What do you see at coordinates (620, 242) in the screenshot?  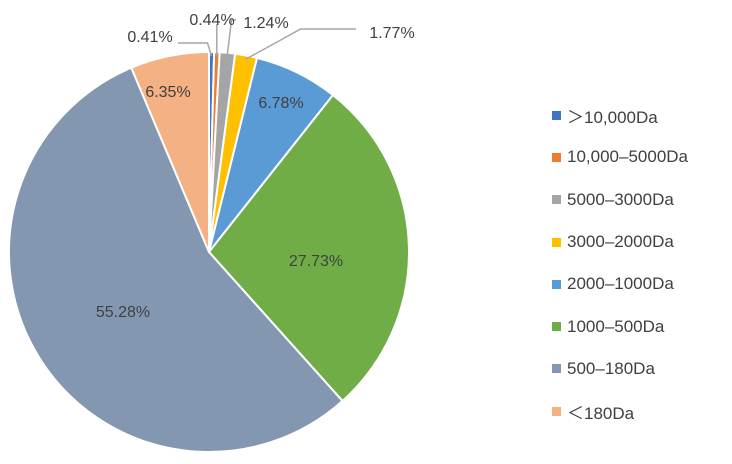 I see `legend-label-3000-2000: 3000–2000Da` at bounding box center [620, 242].